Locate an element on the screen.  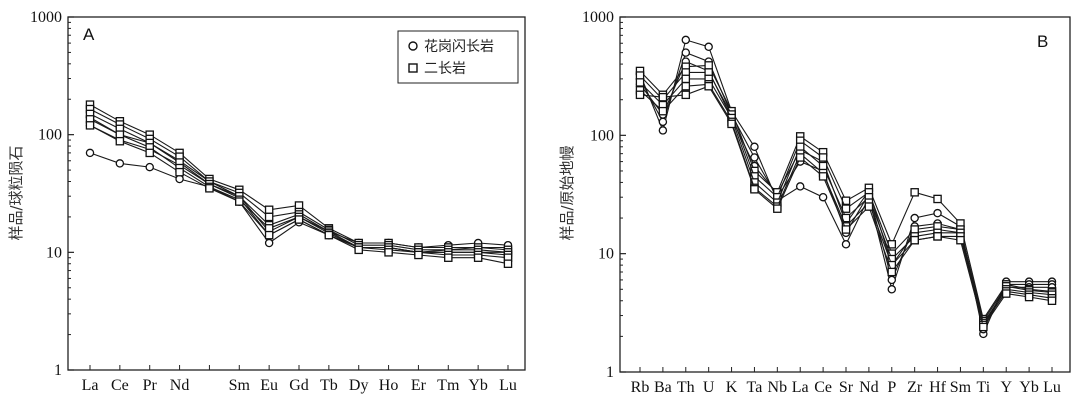
legend-frame is located at coordinates (458, 57).